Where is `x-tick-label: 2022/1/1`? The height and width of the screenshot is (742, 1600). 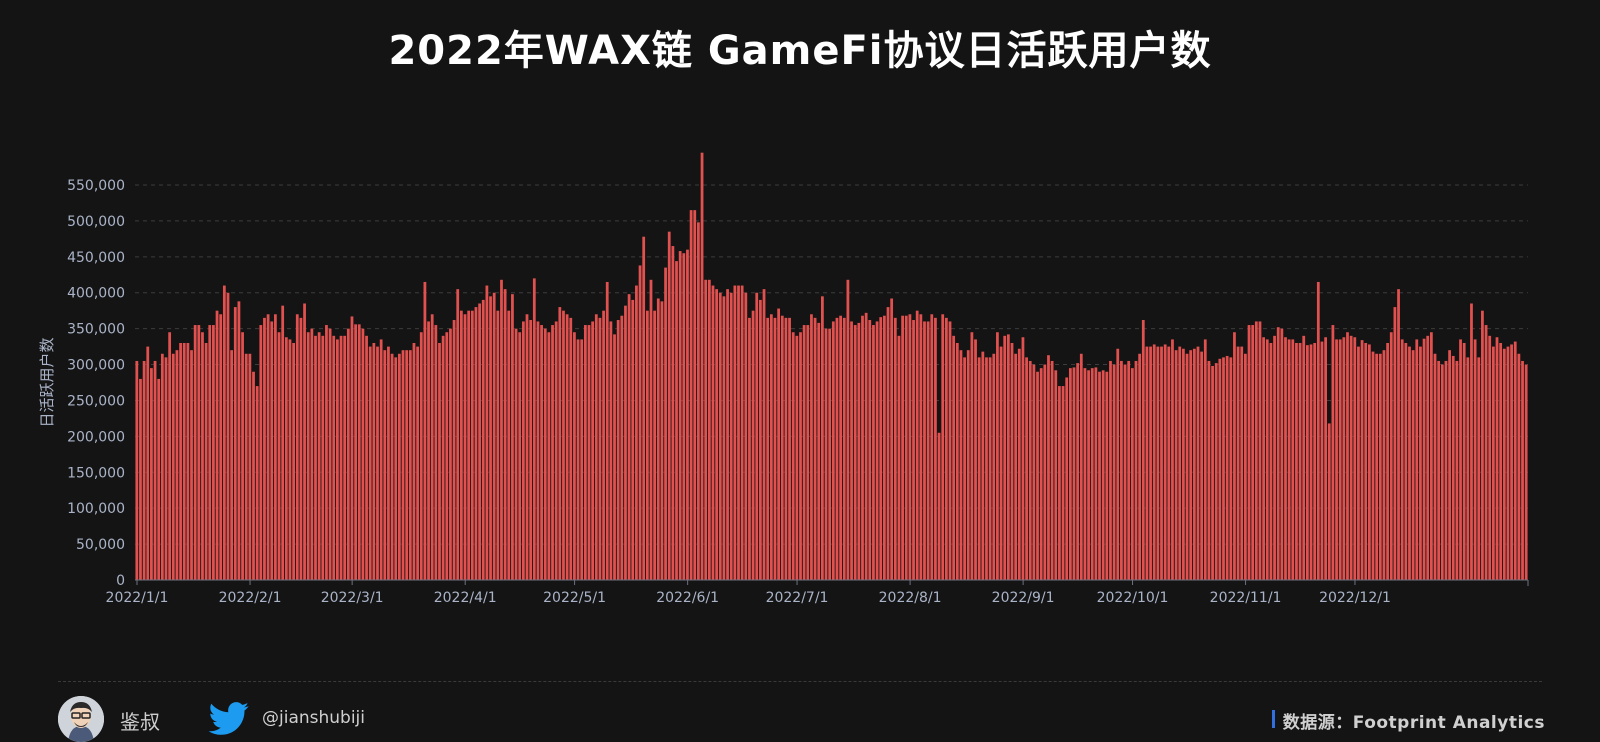 x-tick-label: 2022/1/1 is located at coordinates (137, 598).